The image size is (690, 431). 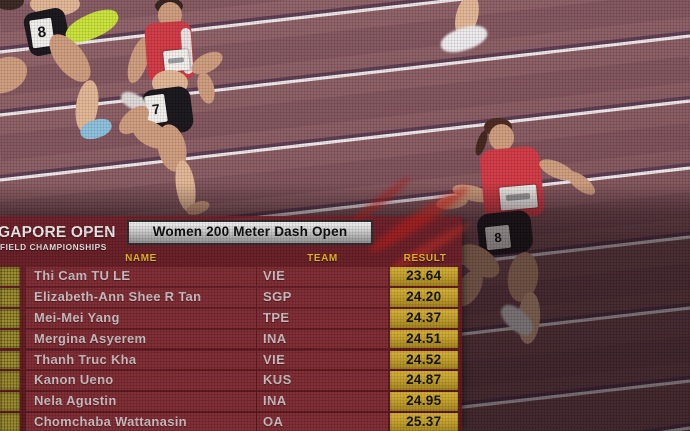 What do you see at coordinates (141, 258) in the screenshot?
I see `column-header-name: NAME` at bounding box center [141, 258].